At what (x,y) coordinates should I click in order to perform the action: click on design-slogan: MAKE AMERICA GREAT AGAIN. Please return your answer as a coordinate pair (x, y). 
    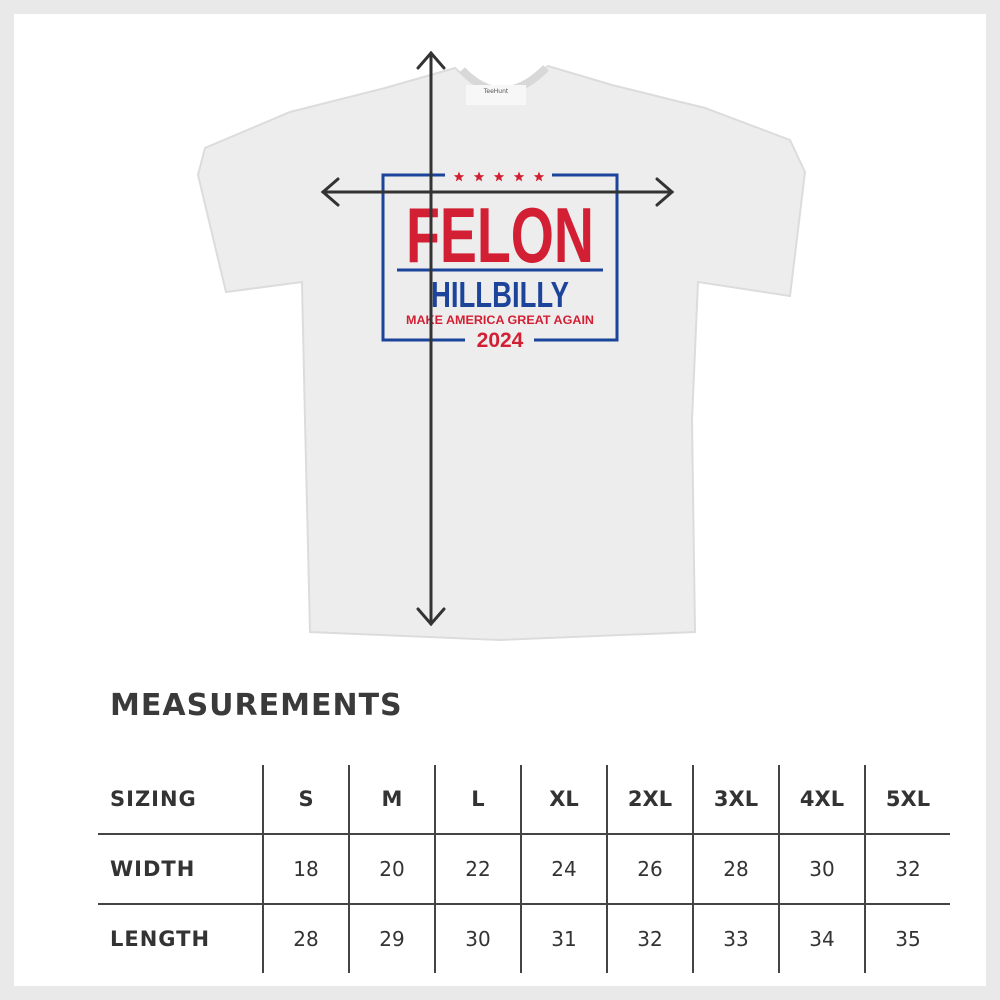
    Looking at the image, I should click on (500, 320).